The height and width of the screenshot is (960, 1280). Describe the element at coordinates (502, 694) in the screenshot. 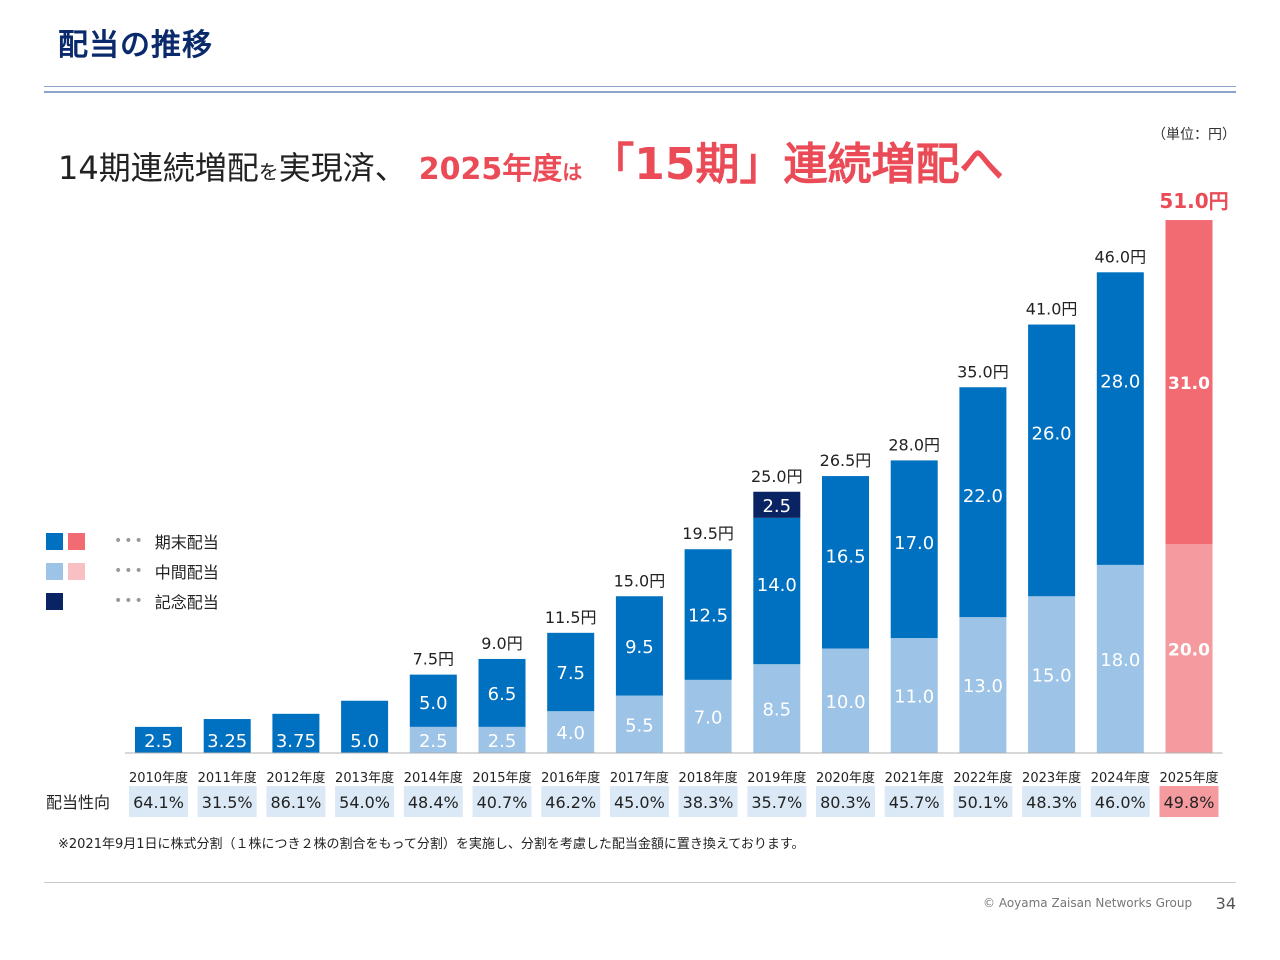

I see `bar-value-label: 6.5` at that location.